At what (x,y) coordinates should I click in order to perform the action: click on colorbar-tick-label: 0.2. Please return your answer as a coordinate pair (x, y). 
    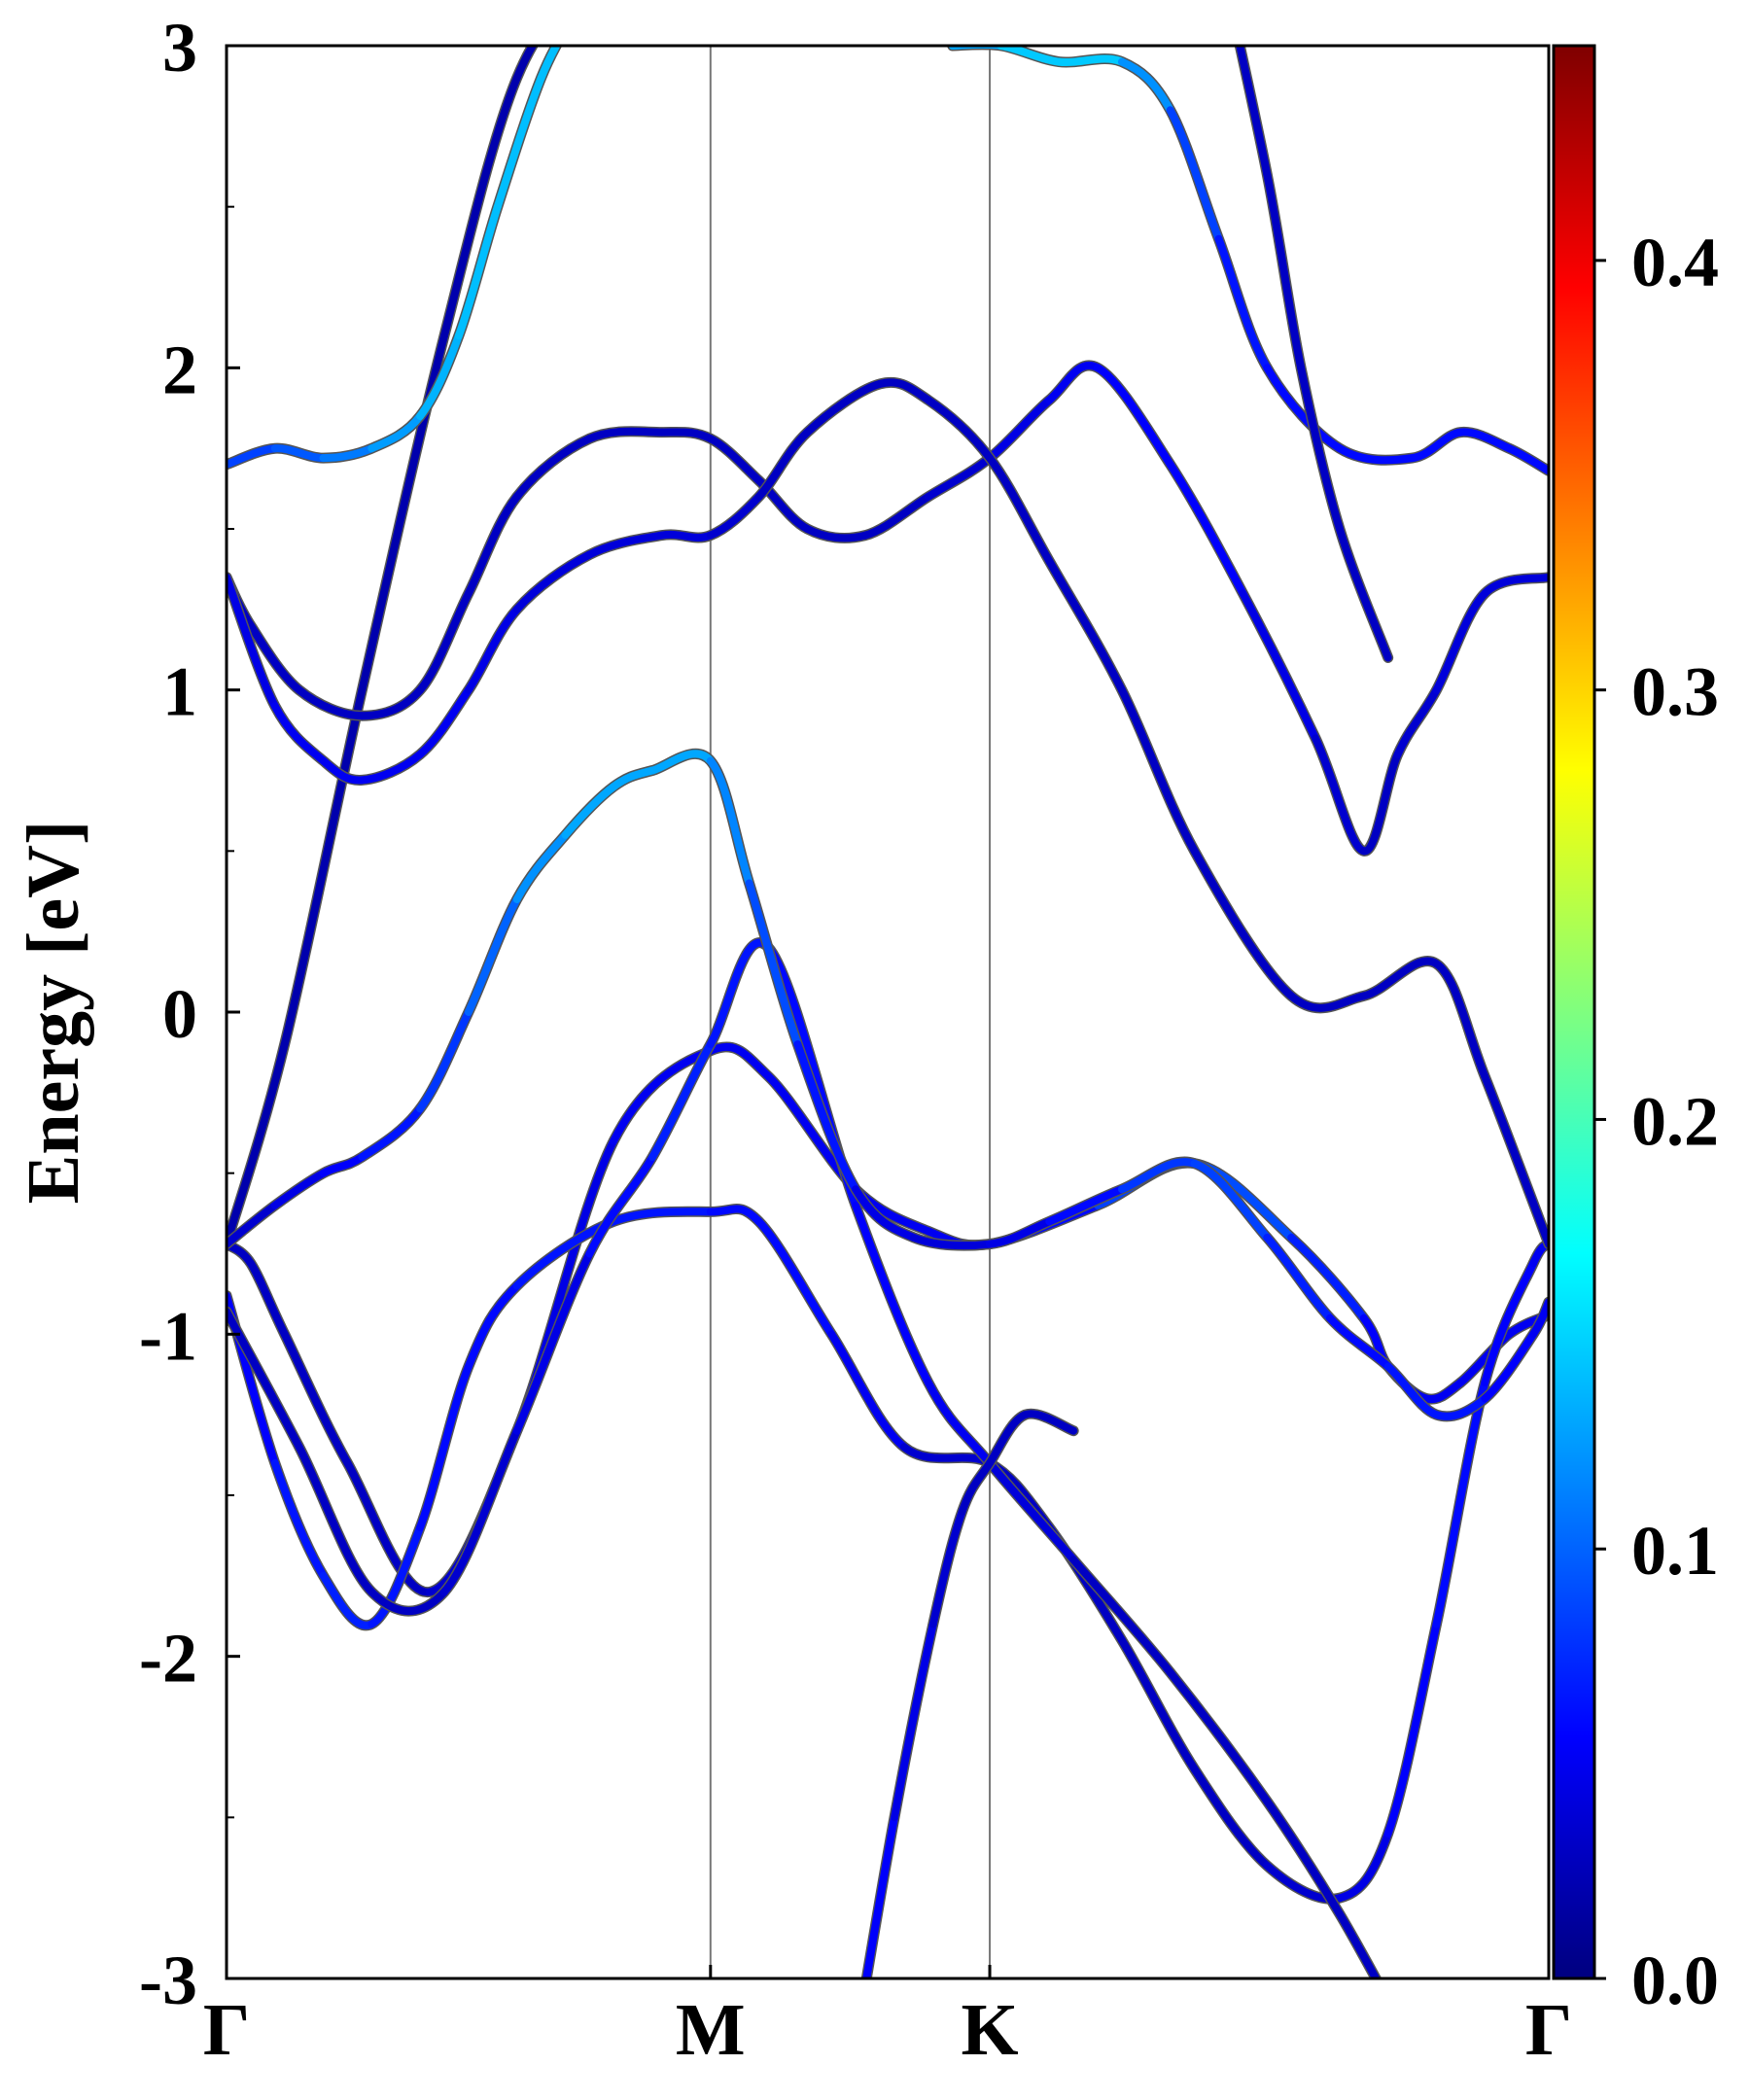
    Looking at the image, I should click on (1675, 1121).